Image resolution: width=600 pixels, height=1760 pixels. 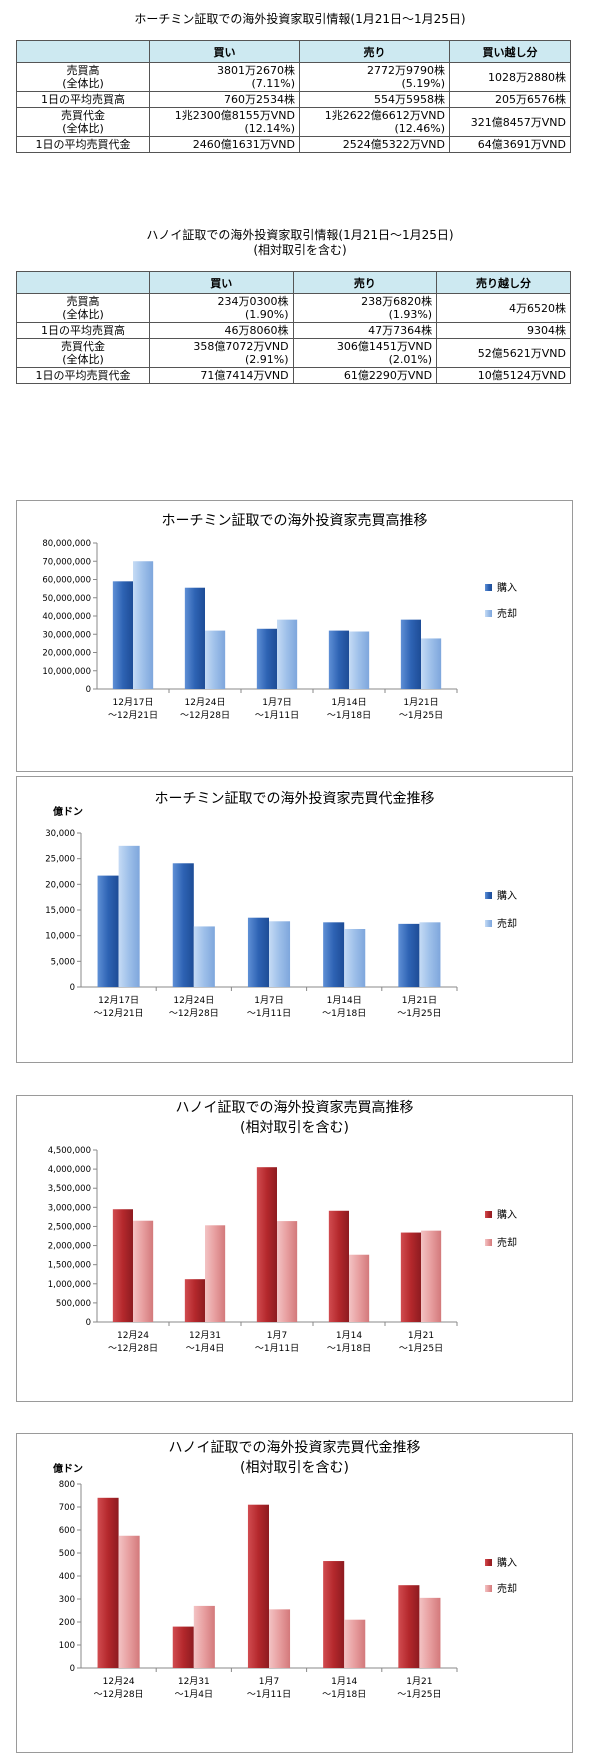 I want to click on x-tick-label: ～12月21日, so click(x=119, y=1013).